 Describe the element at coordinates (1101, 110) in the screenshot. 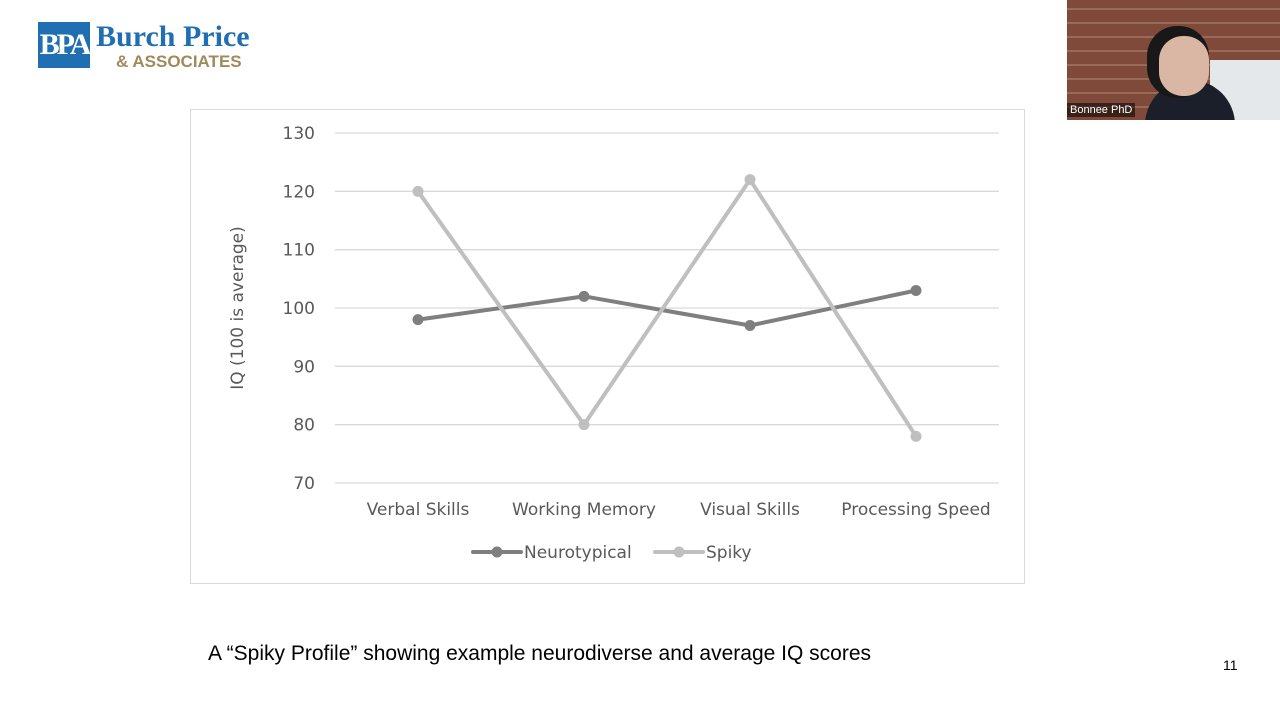

I see `participant-name-label: Bonnee PhD` at that location.